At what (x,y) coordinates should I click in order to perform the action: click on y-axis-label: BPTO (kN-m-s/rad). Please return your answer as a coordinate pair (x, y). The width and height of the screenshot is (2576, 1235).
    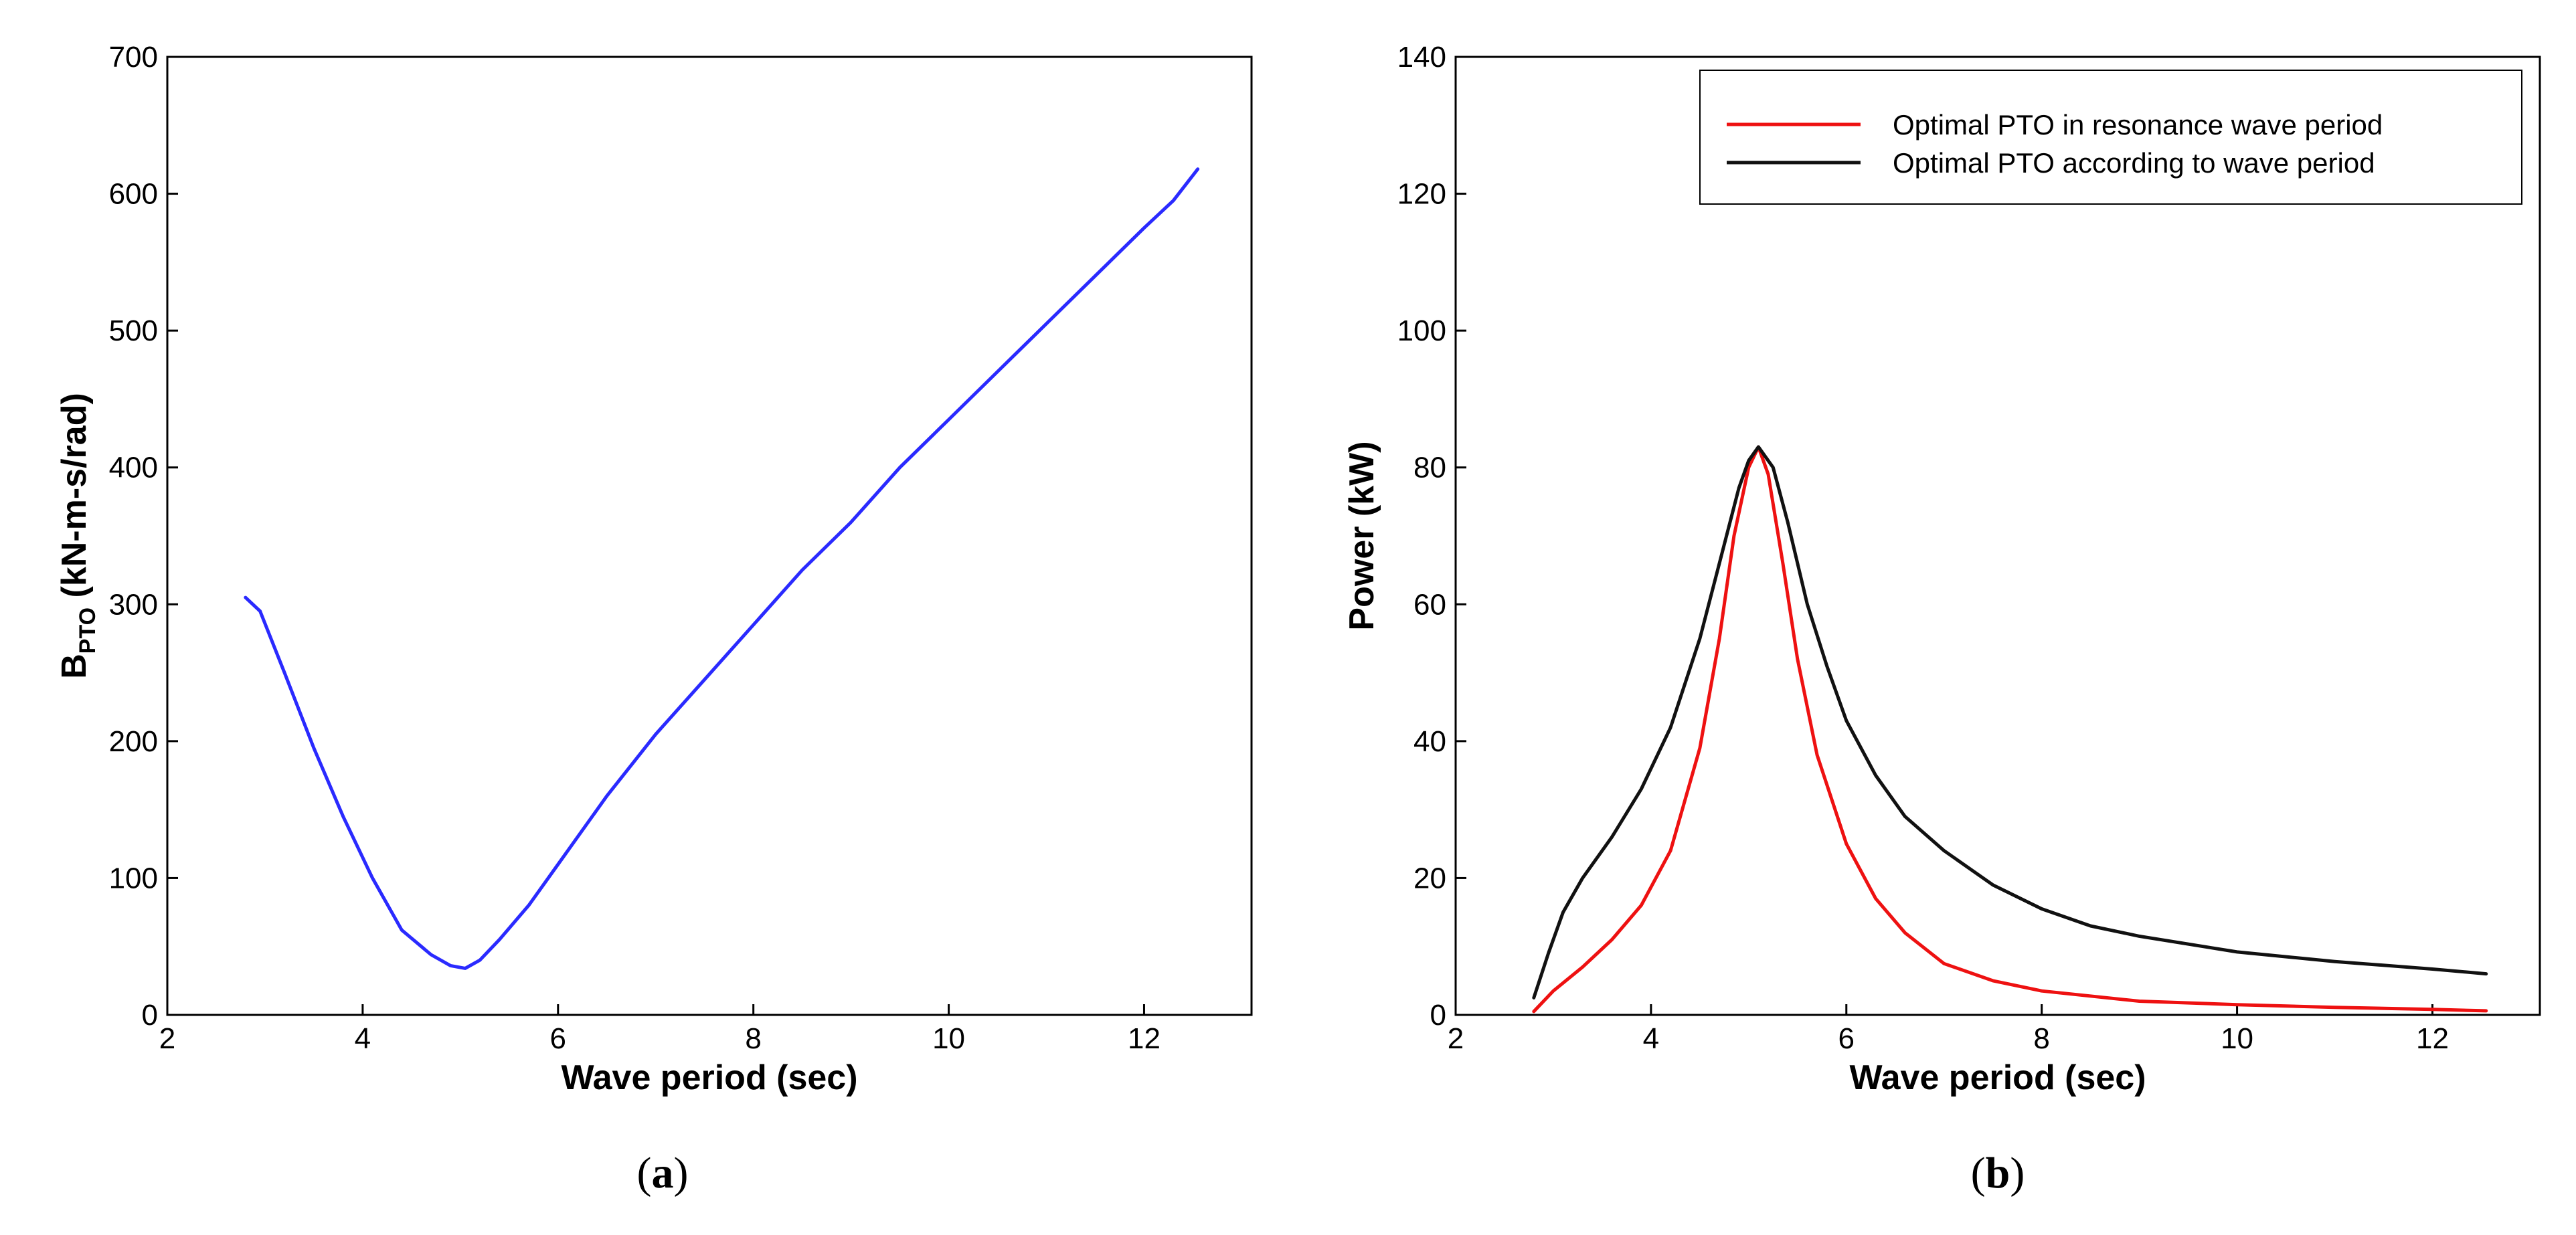
    Looking at the image, I should click on (77, 536).